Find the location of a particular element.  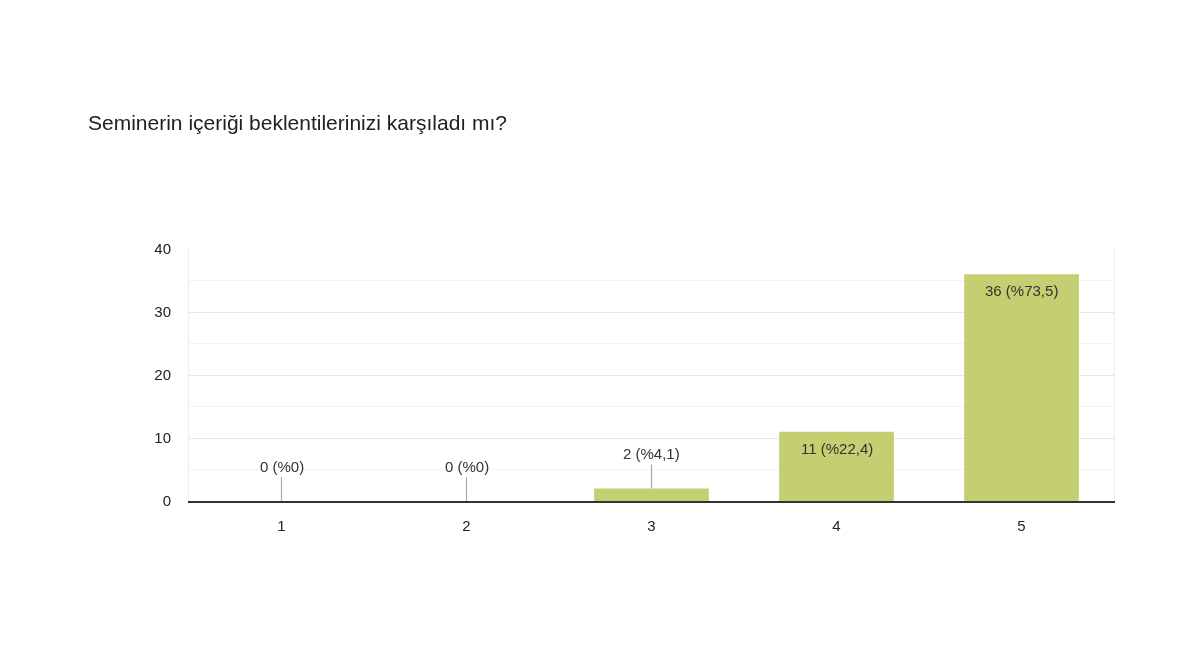

x-tick-label: 3 is located at coordinates (651, 525).